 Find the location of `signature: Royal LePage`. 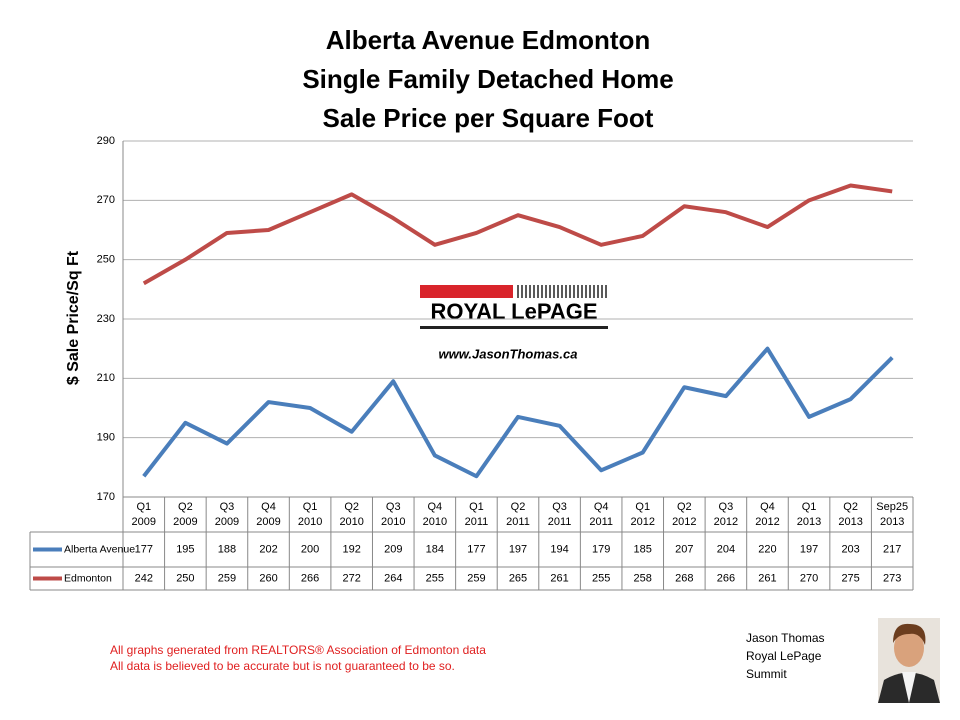

signature: Royal LePage is located at coordinates (784, 656).